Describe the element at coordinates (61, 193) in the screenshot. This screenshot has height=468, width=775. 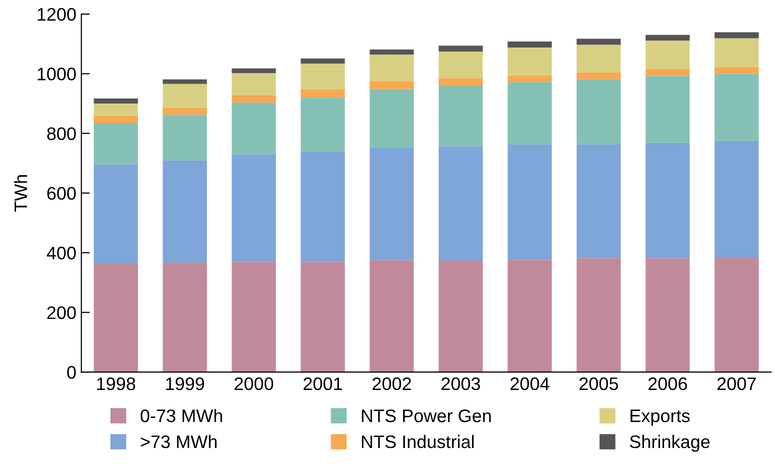
I see `y-tick-label: 600` at that location.